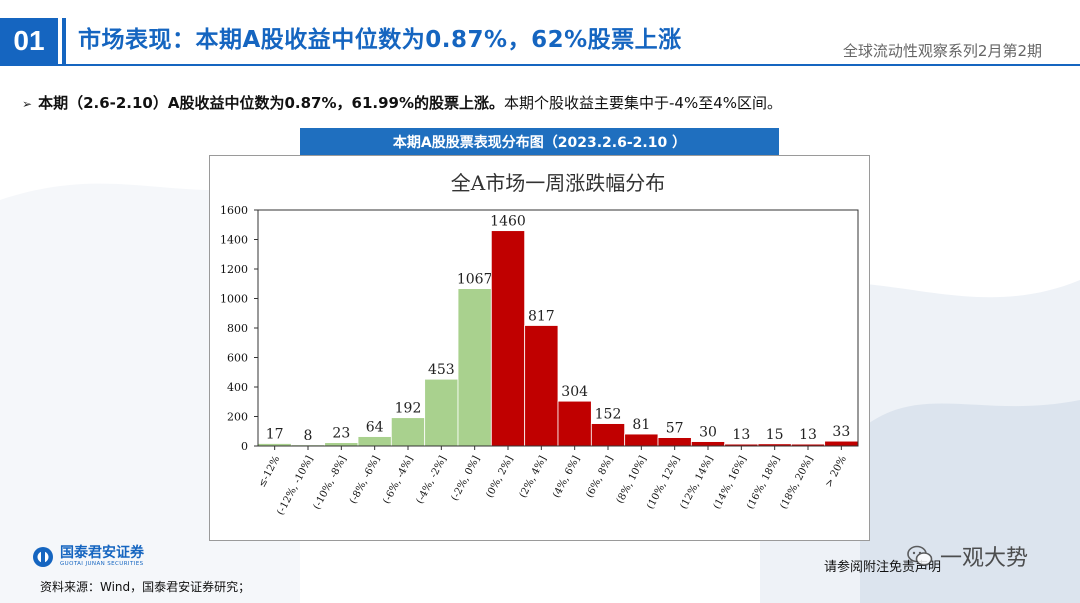 Image resolution: width=1080 pixels, height=603 pixels. Describe the element at coordinates (234, 240) in the screenshot. I see `y-tick-label: 1400` at that location.